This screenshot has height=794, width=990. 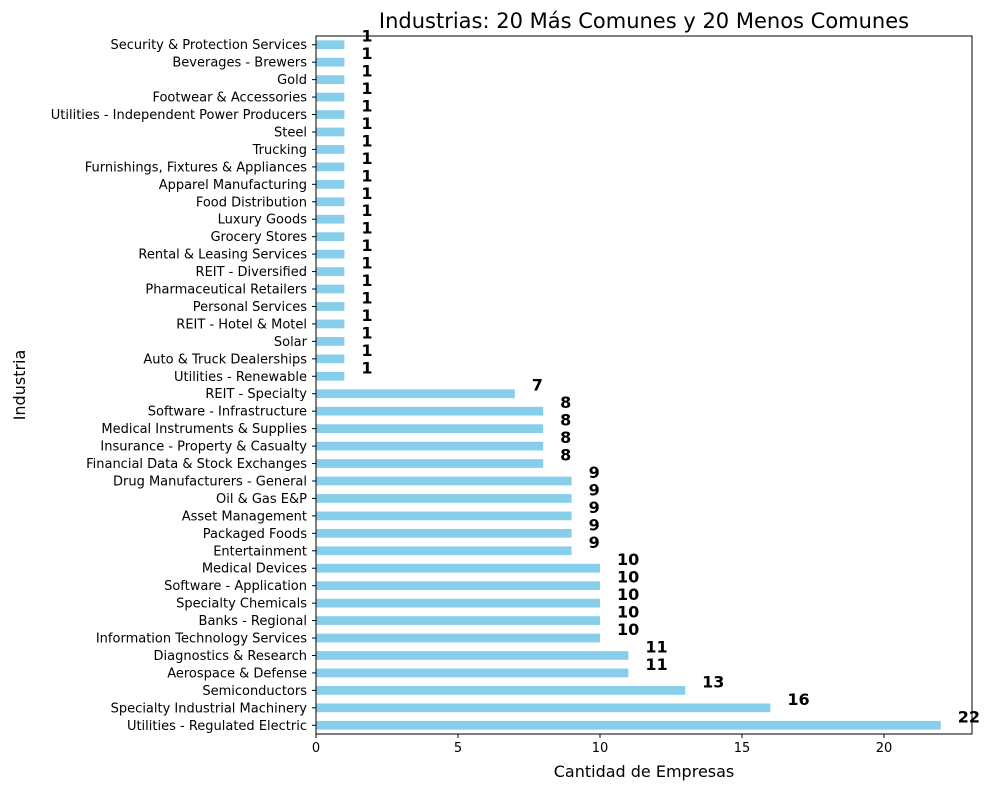 I want to click on x-axis: 0 5 10 15 20, so click(x=602, y=745).